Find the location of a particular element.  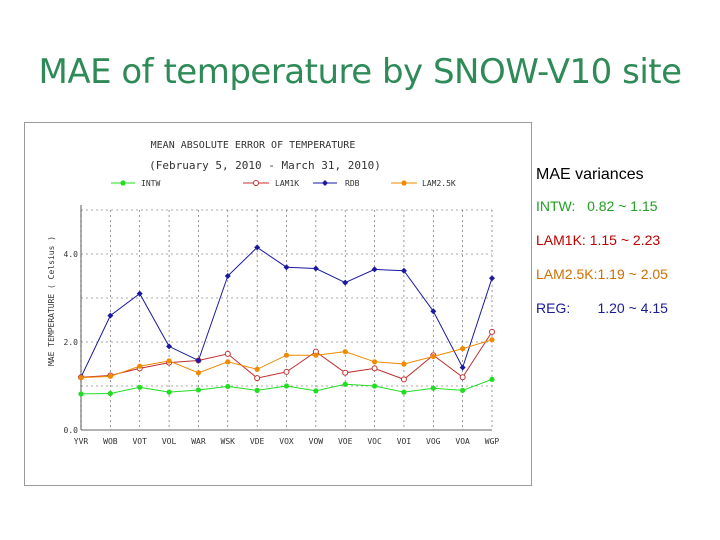

x-tick-label: WOB is located at coordinates (110, 441).